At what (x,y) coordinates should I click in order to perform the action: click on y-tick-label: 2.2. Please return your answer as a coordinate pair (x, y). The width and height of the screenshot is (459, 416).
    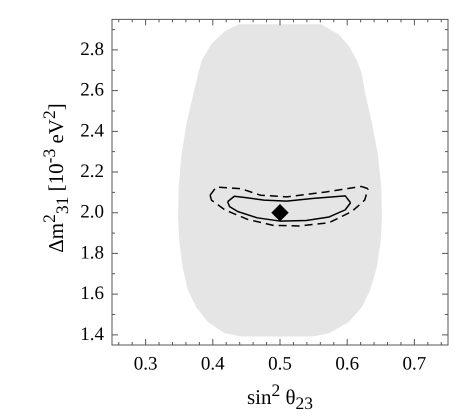
    Looking at the image, I should click on (92, 171).